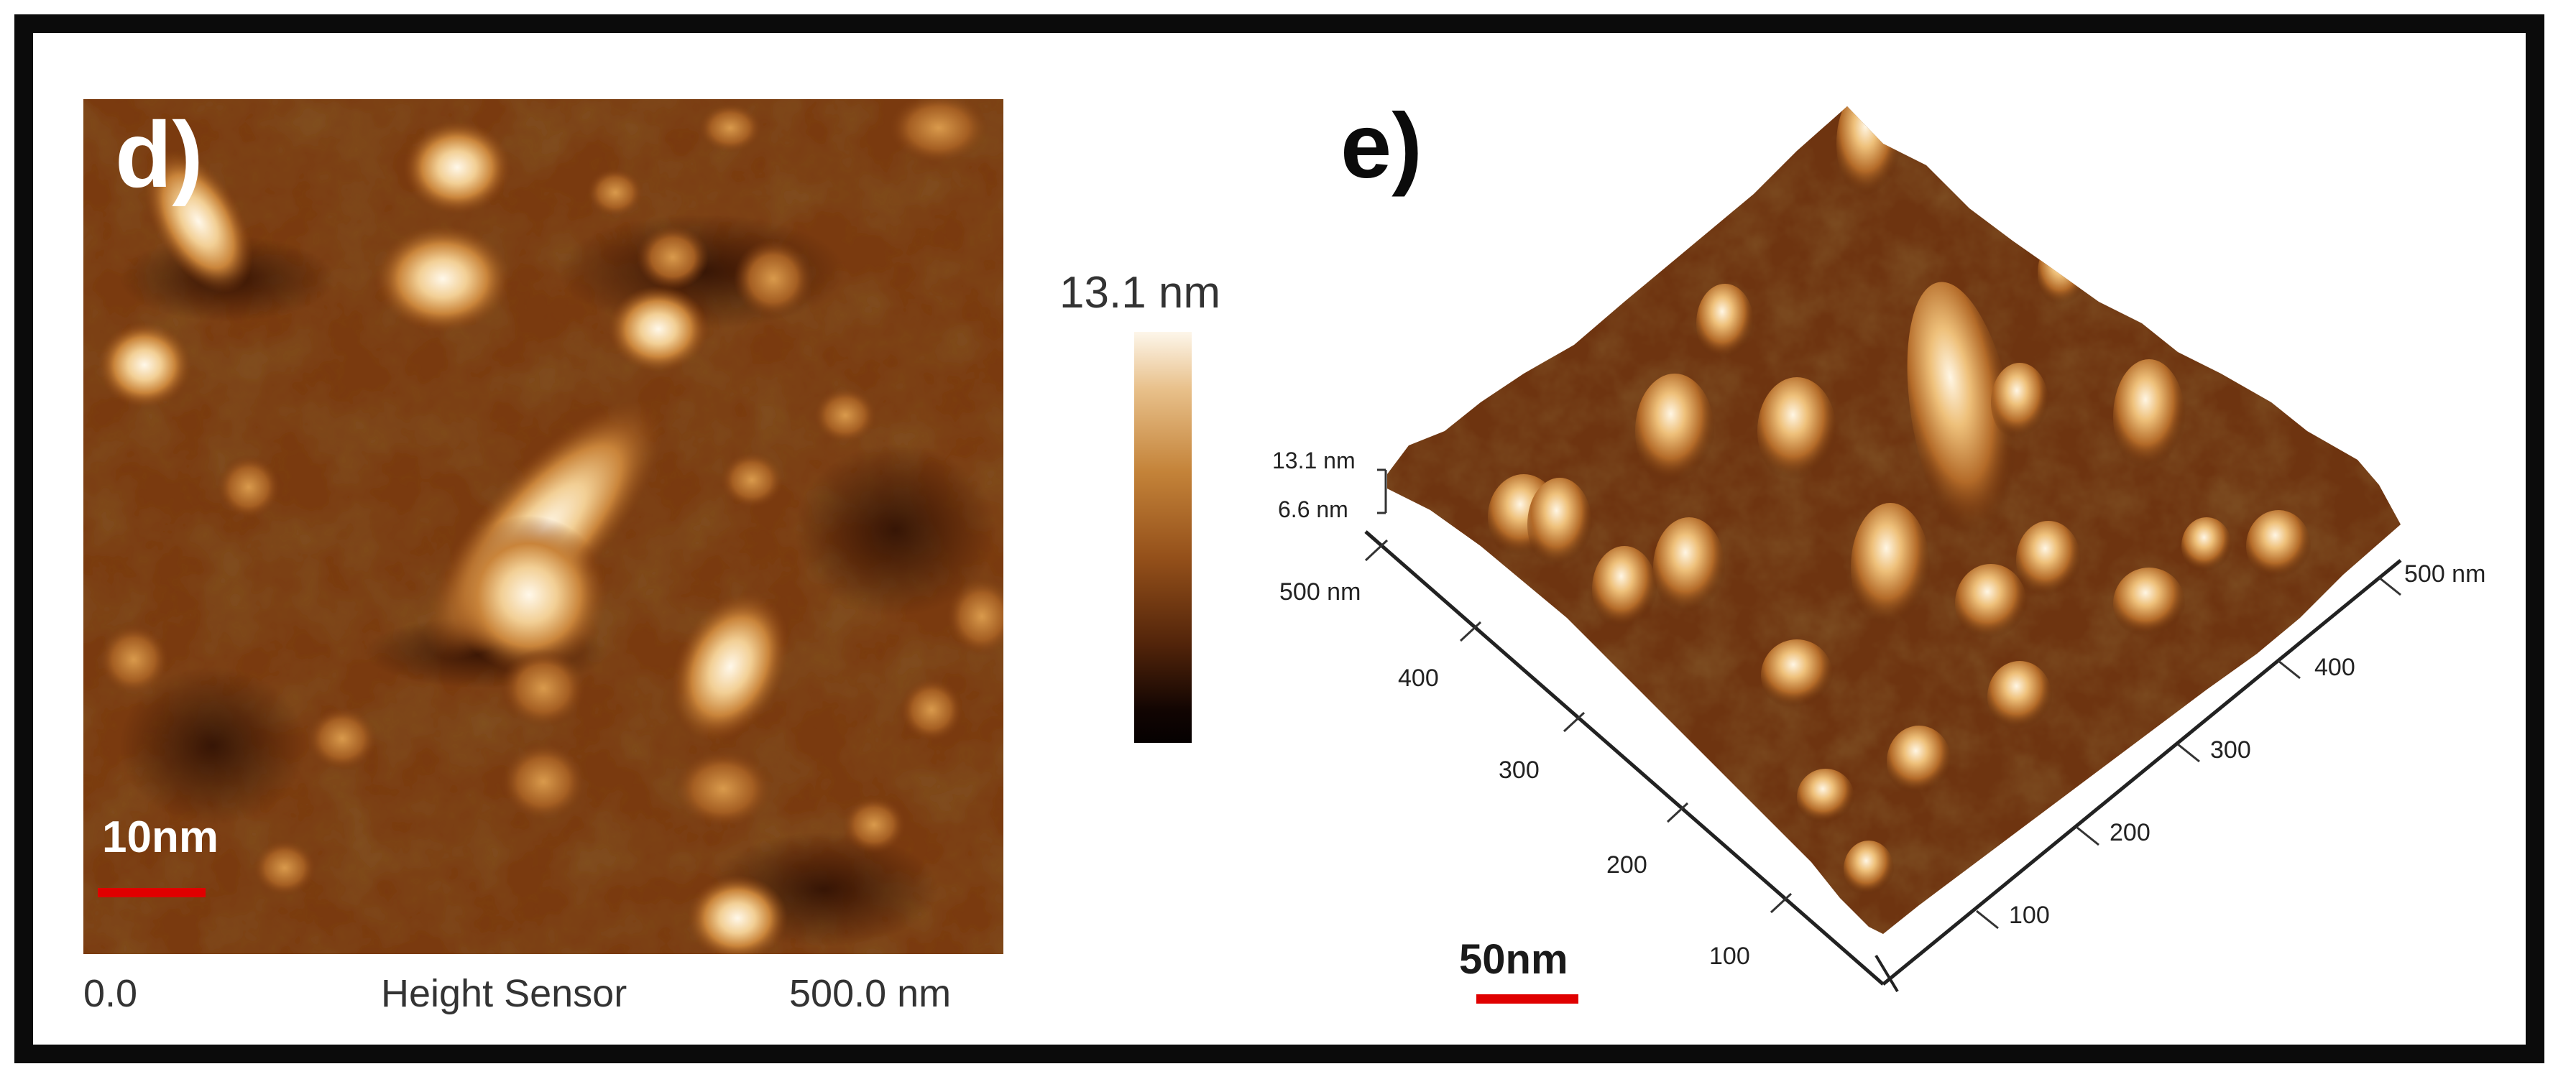 Image resolution: width=2576 pixels, height=1092 pixels. I want to click on right-axis-tick: 300, so click(2230, 750).